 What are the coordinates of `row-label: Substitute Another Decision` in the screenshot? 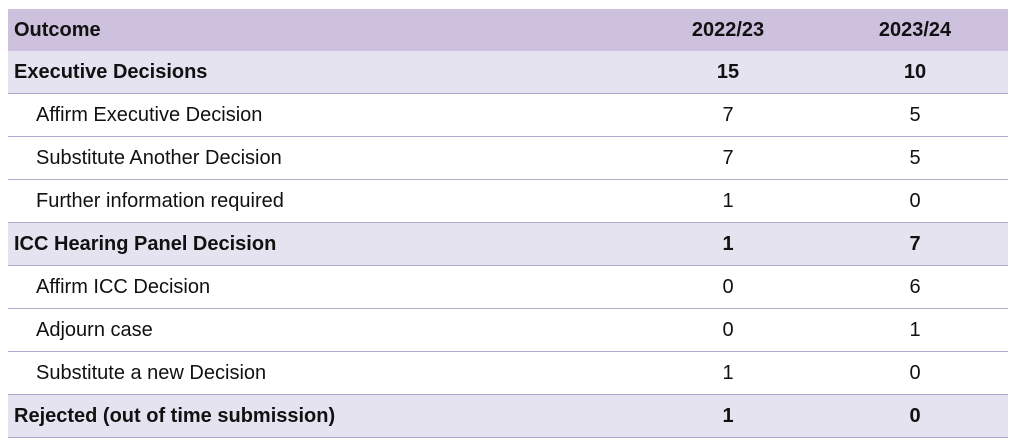 It's located at (321, 158).